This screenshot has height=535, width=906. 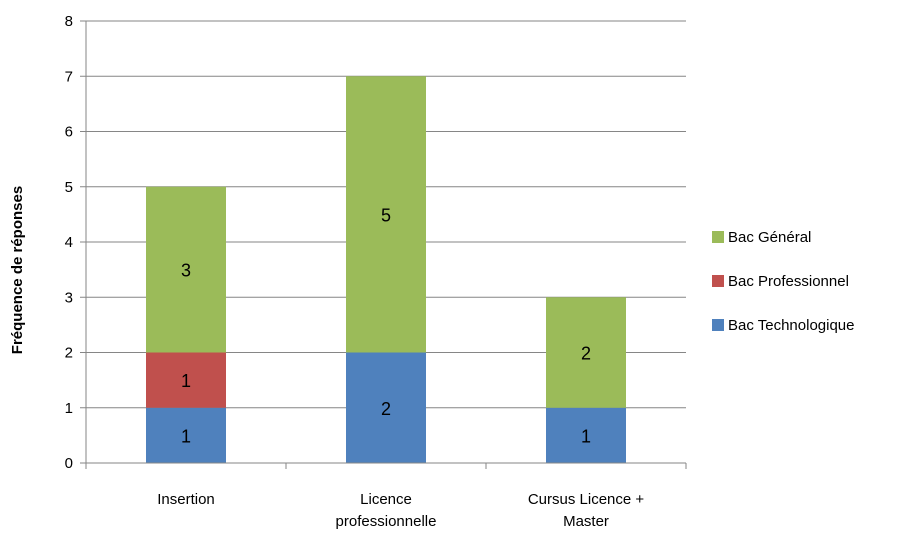 What do you see at coordinates (791, 325) in the screenshot?
I see `legend-label-bac-technologique: Bac Technologique` at bounding box center [791, 325].